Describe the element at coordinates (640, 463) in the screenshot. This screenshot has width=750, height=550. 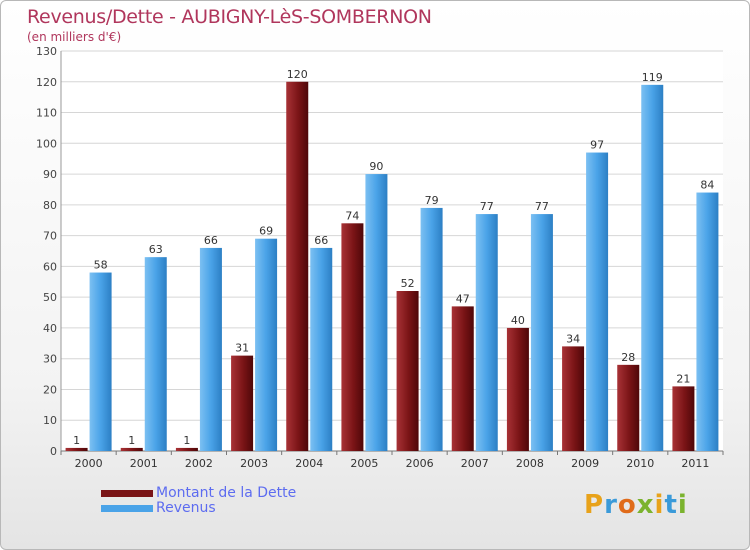
I see `x-tick-label: 2010` at that location.